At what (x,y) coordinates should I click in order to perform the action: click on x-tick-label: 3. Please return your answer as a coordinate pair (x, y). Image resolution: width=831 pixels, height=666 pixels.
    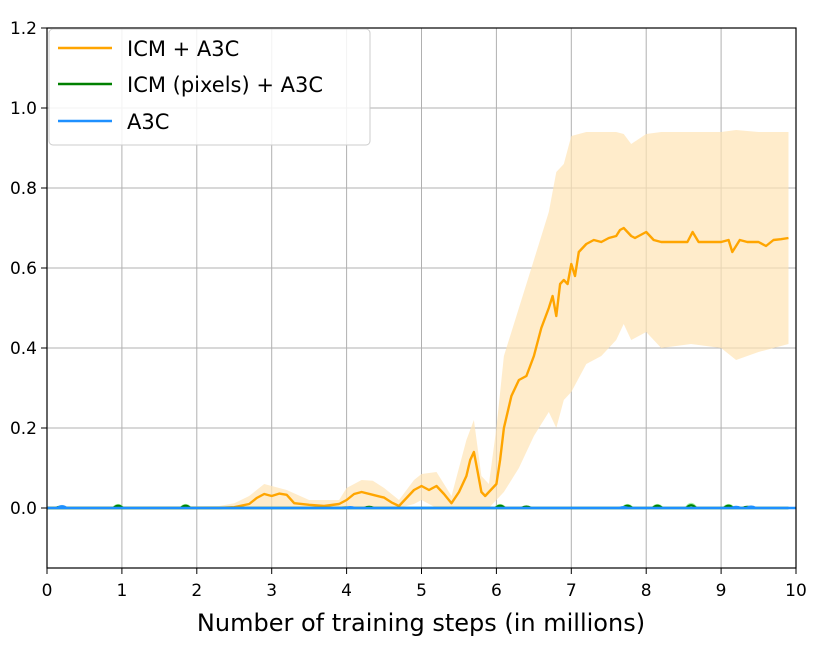
    Looking at the image, I should click on (271, 591).